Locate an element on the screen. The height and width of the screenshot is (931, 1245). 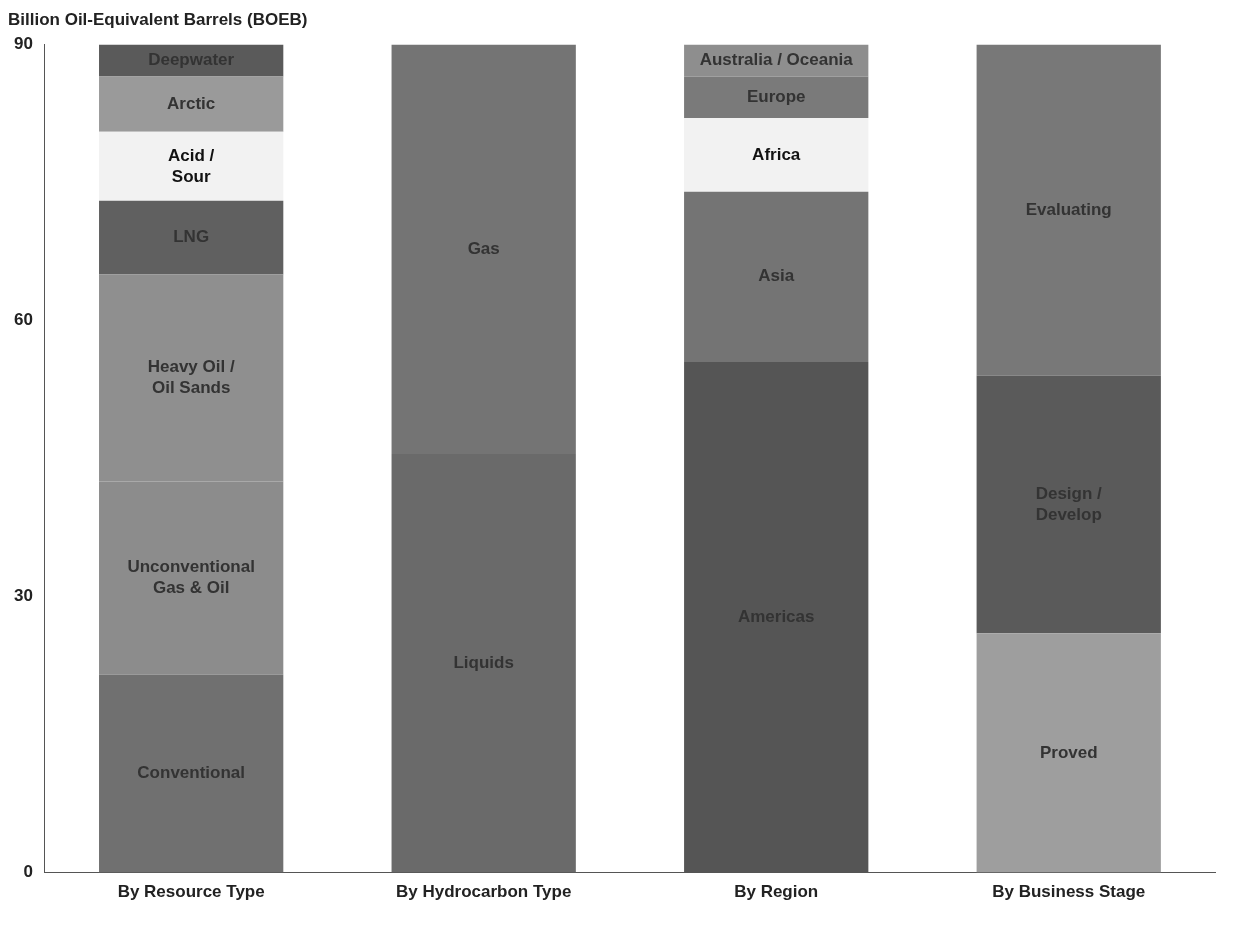
series-label: Gas is located at coordinates (483, 248).